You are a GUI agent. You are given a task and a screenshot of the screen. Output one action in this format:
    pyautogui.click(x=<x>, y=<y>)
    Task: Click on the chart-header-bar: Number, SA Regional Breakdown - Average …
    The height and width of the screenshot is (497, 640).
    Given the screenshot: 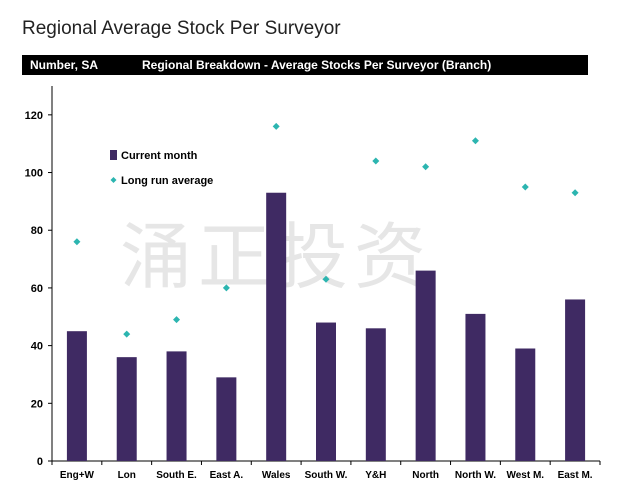 What is the action you would take?
    pyautogui.click(x=305, y=65)
    